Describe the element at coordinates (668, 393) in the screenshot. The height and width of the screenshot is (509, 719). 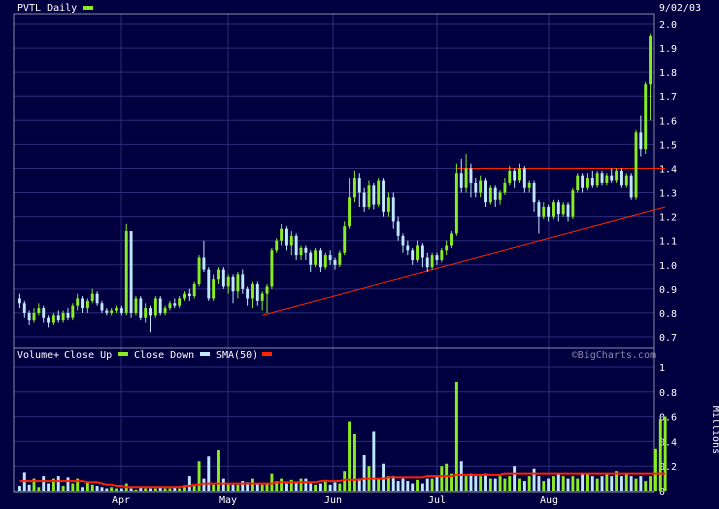
I see `volume-y-tick-label: 0.8` at that location.